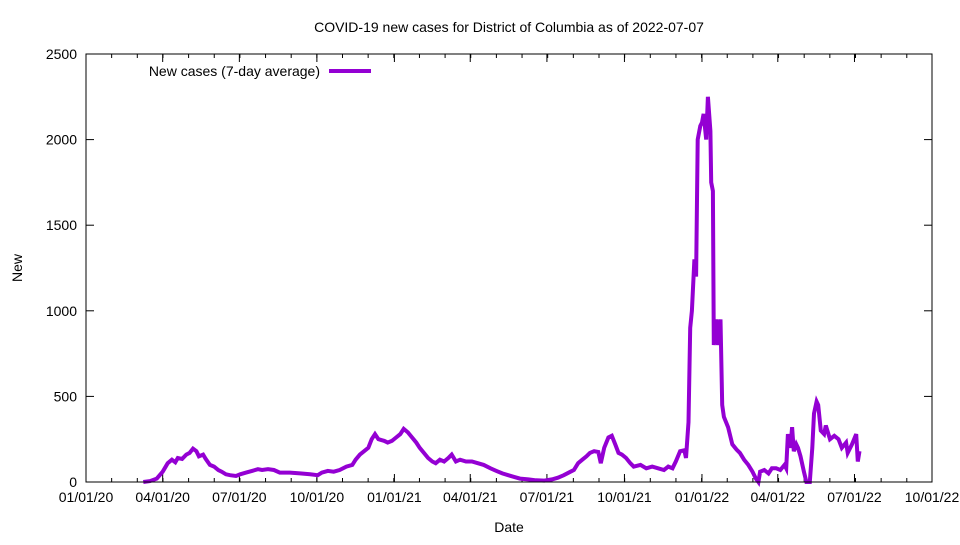  I want to click on x-tick-label: 01/01/20, so click(86, 497).